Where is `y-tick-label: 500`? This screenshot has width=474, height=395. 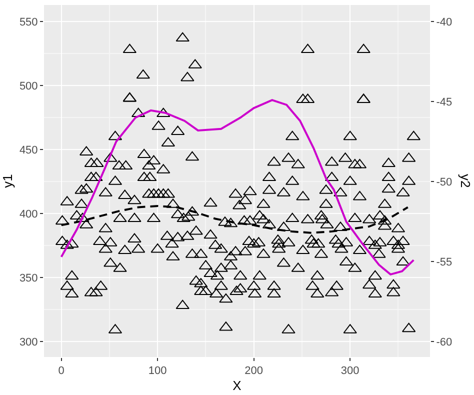 y-tick-label: 500 is located at coordinates (28, 86).